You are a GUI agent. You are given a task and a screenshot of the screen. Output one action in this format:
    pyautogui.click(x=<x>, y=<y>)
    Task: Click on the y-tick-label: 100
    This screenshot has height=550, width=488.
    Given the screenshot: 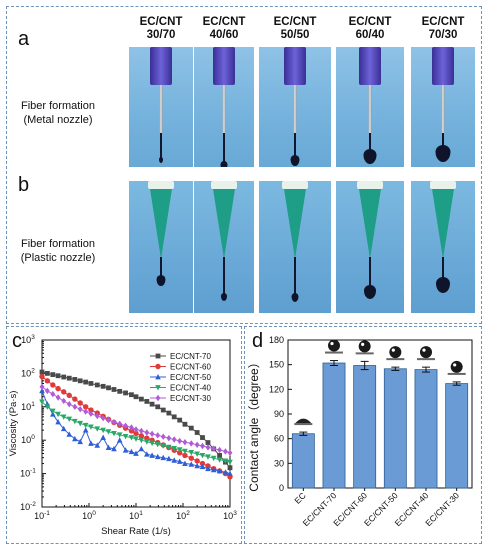 What is the action you would take?
    pyautogui.click(x=28, y=439)
    